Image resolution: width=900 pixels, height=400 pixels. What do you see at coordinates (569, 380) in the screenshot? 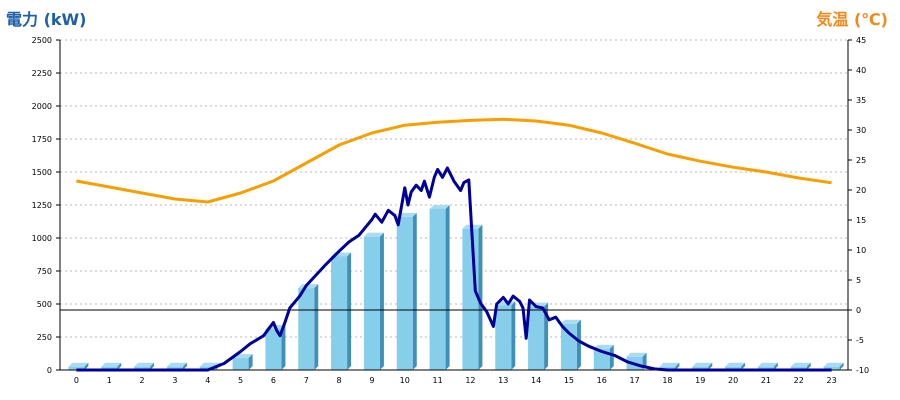
I see `x-axis-tick-label: 15` at bounding box center [569, 380].